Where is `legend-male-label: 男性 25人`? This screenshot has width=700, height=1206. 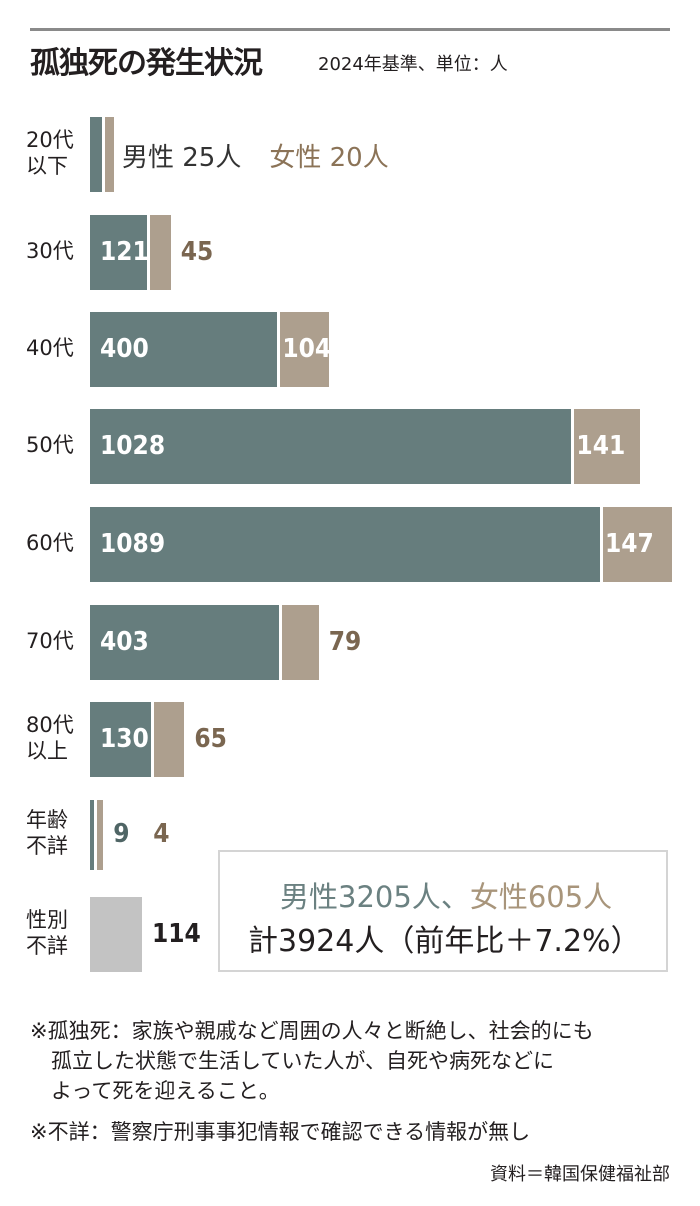 legend-male-label: 男性 25人 is located at coordinates (182, 158).